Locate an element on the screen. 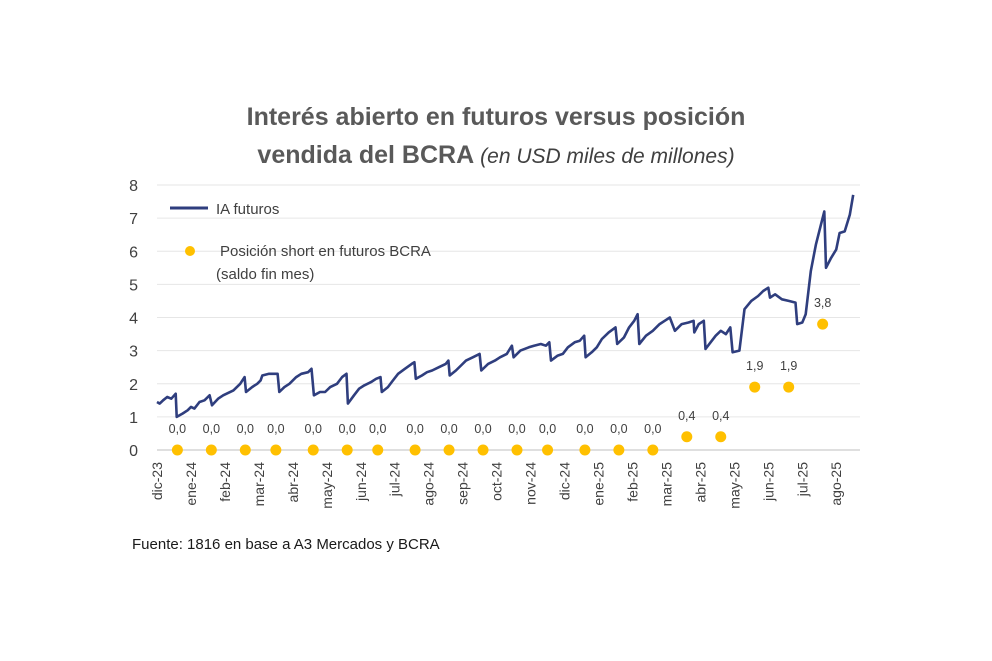  short-label-19: 3,8 is located at coordinates (822, 303).